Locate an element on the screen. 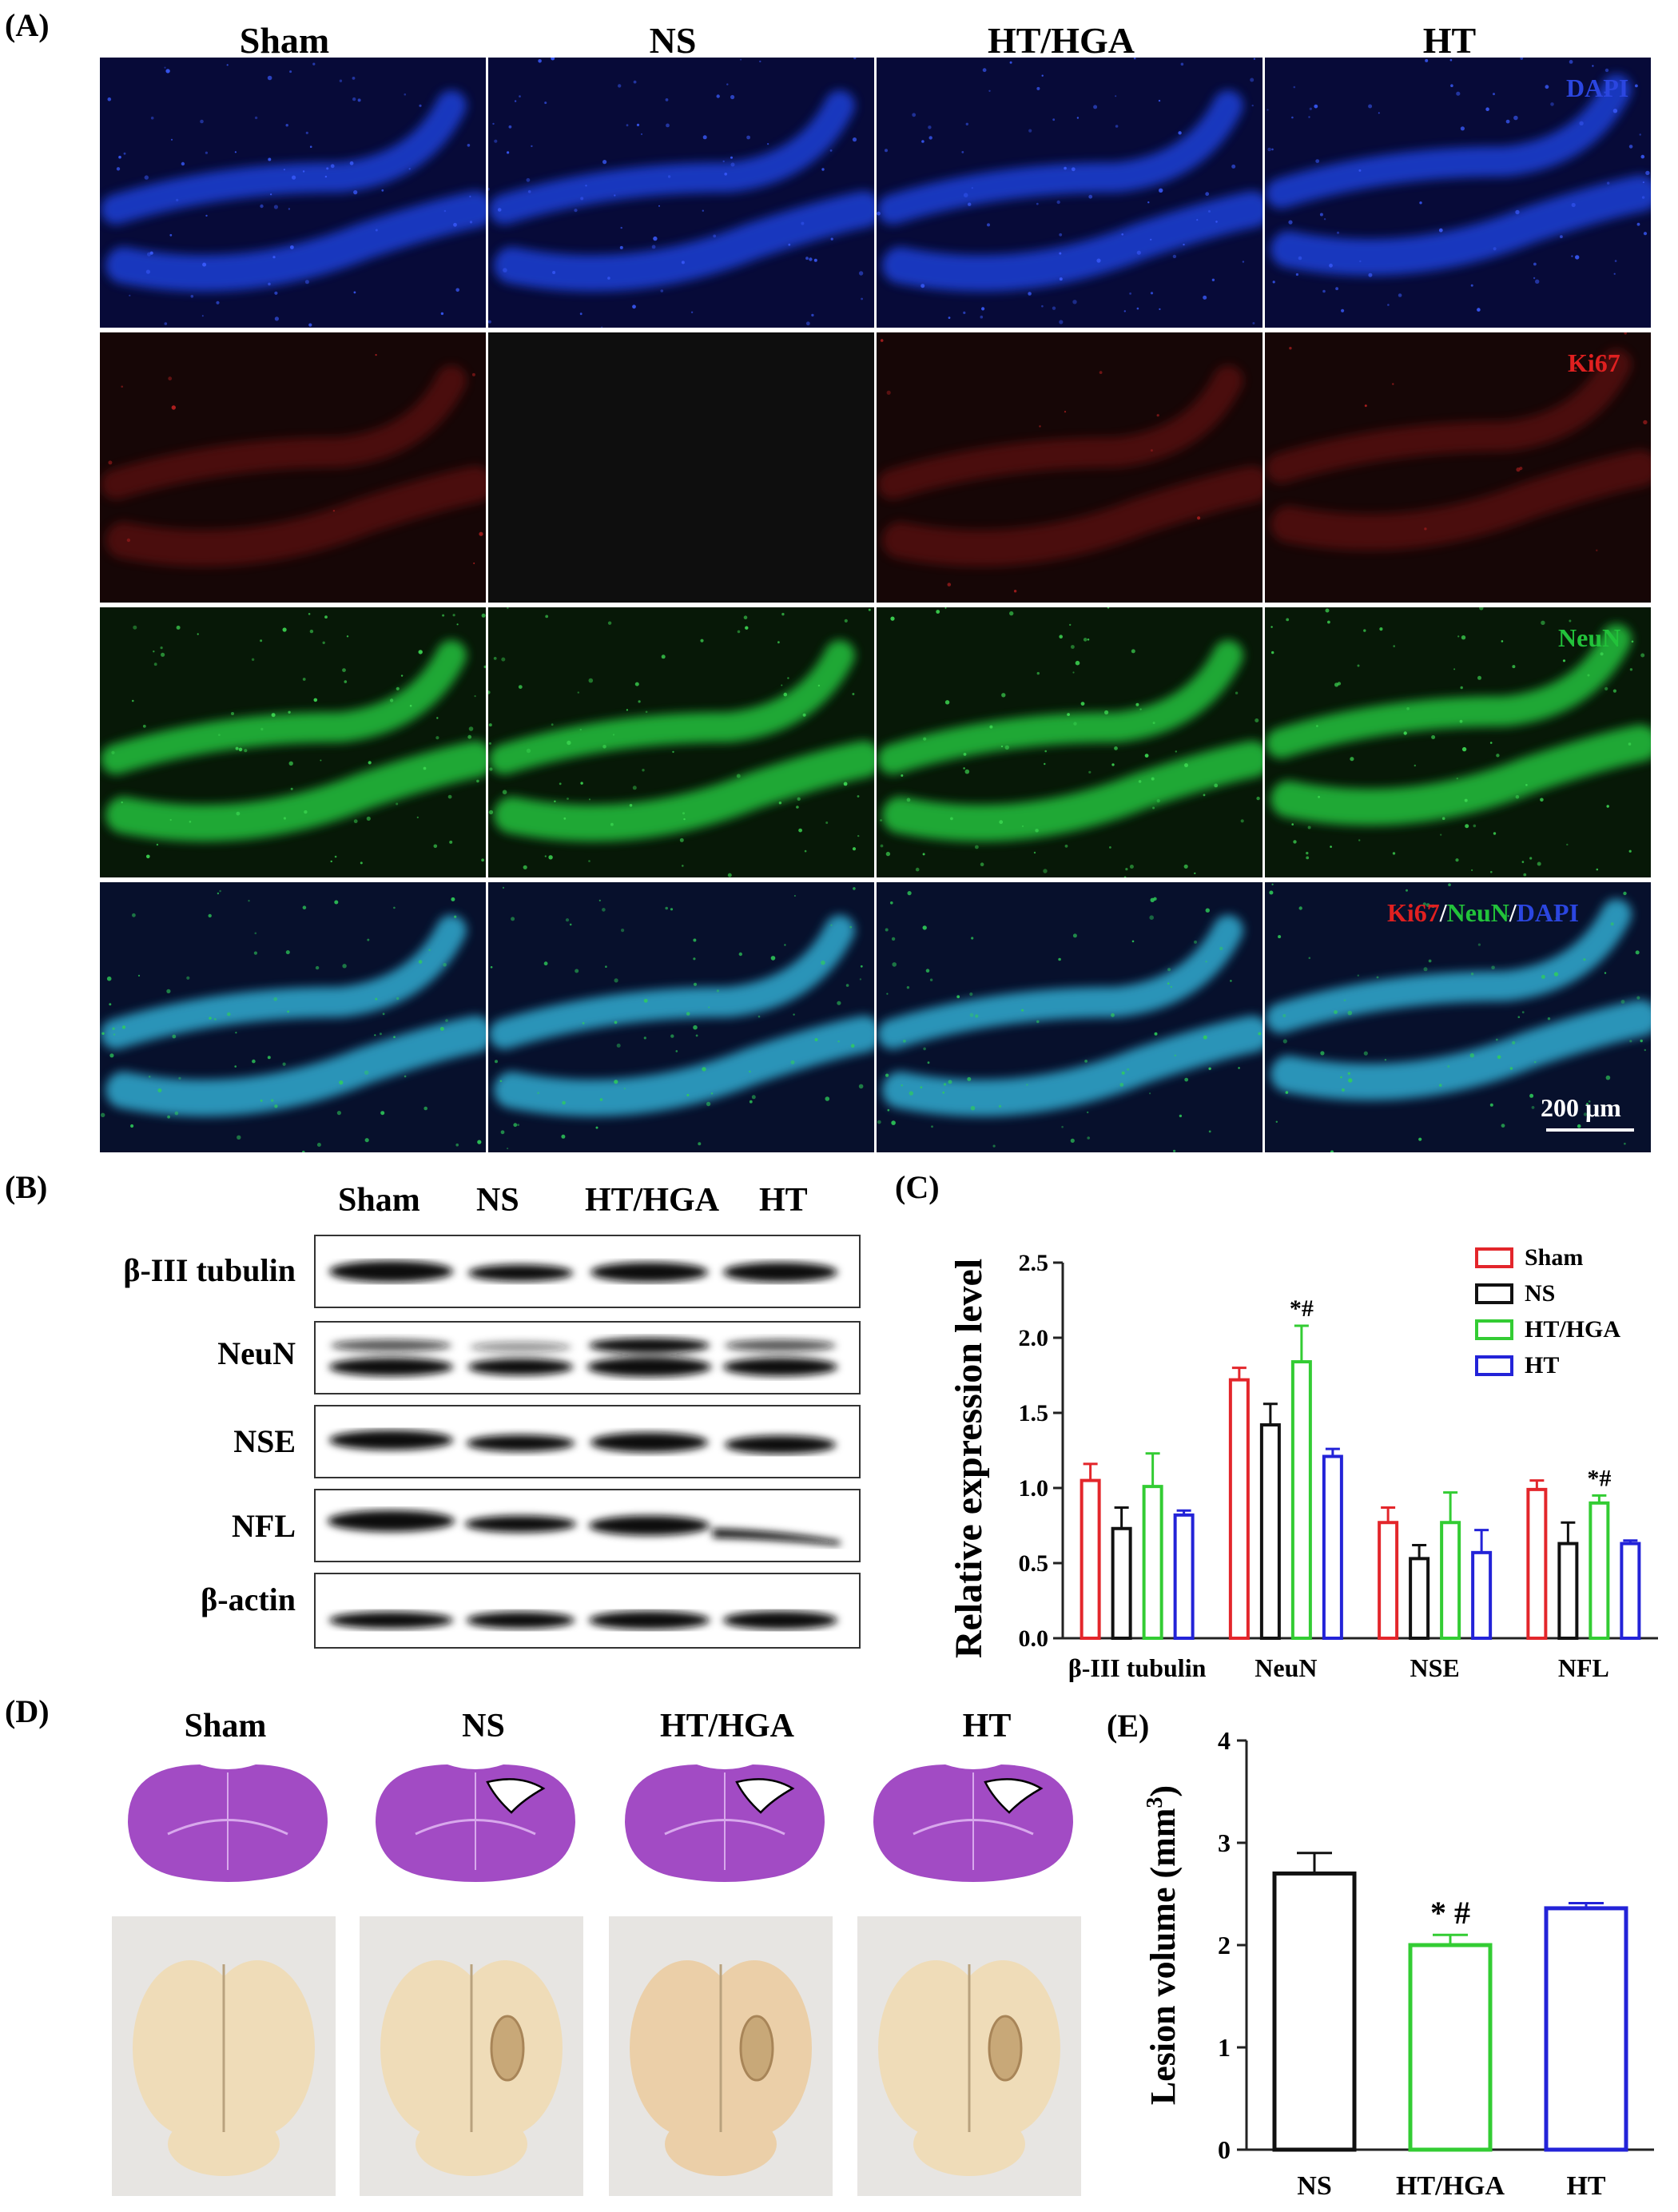  y-tick-label: 2.0 is located at coordinates (1034, 1338).